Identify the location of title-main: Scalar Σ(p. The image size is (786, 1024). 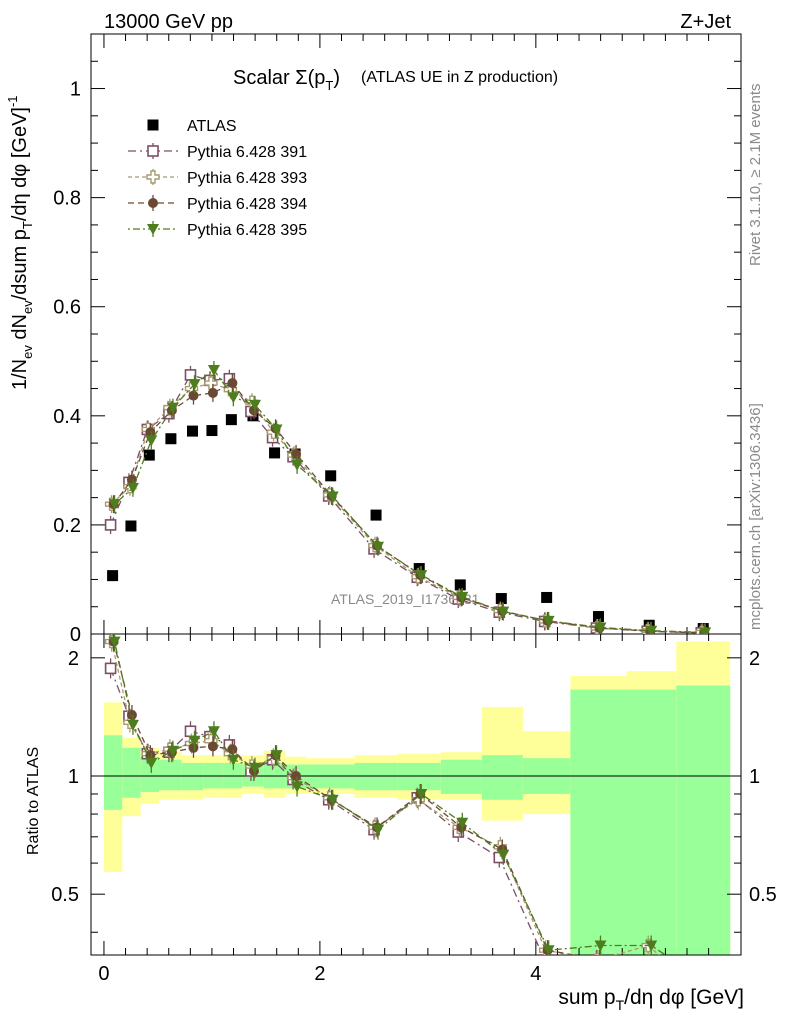
(279, 78).